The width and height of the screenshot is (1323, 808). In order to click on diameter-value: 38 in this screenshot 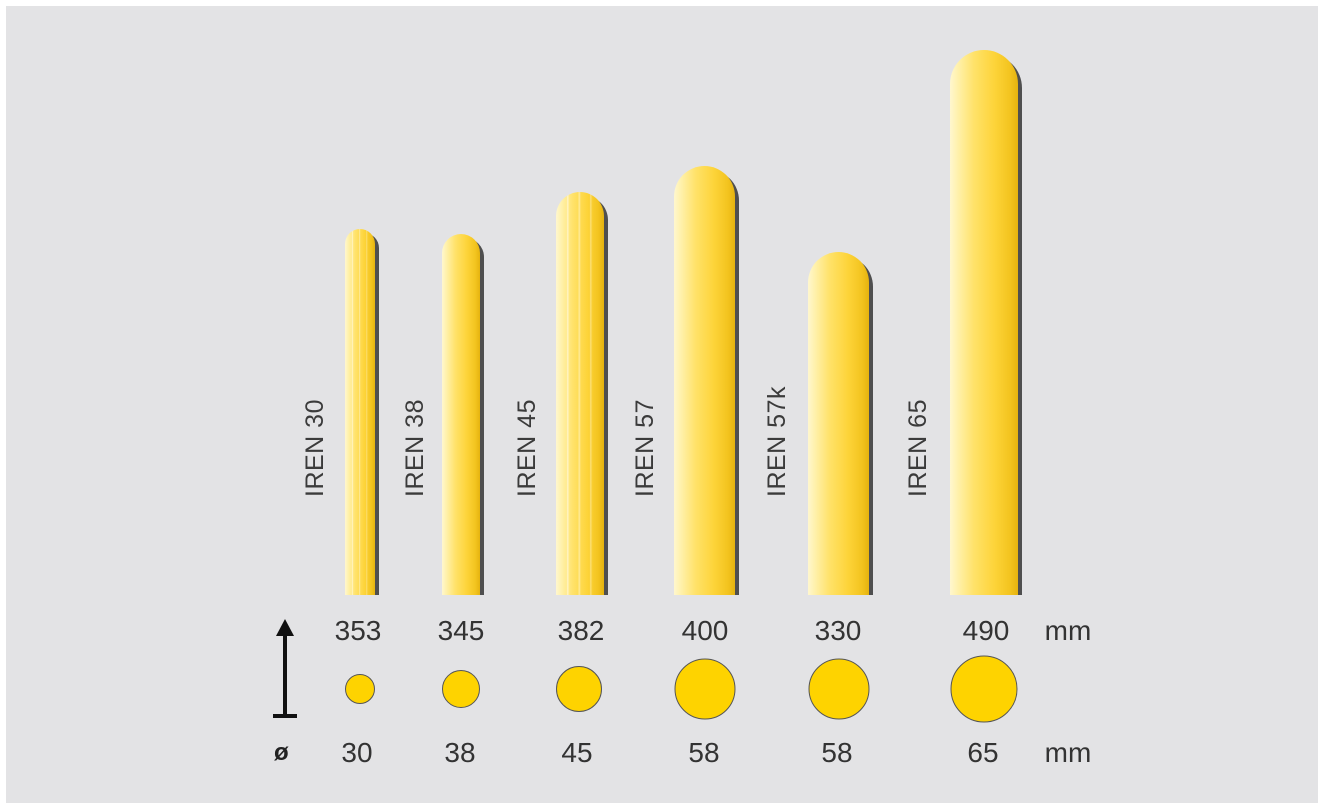, I will do `click(460, 752)`.